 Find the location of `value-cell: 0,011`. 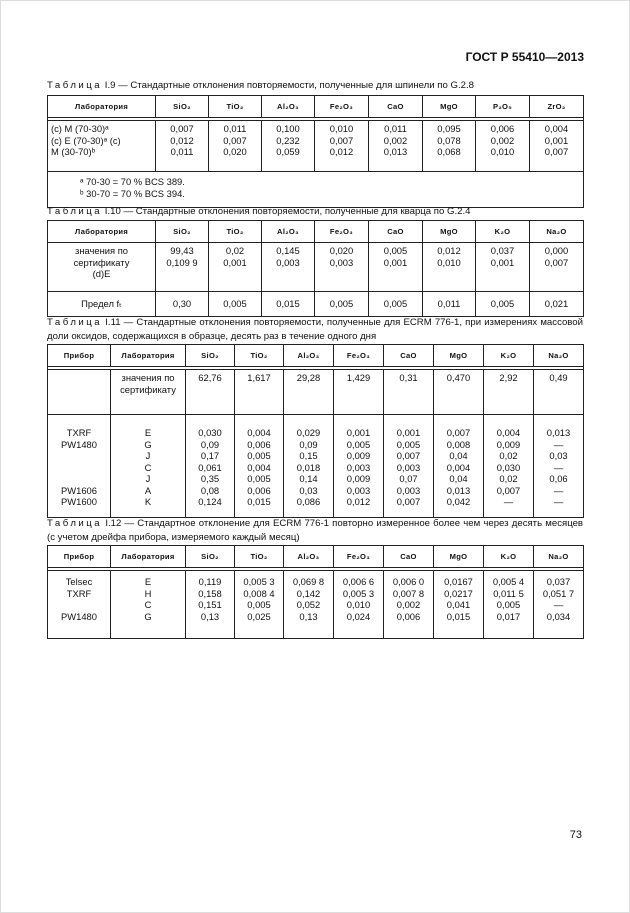

value-cell: 0,011 is located at coordinates (449, 304).